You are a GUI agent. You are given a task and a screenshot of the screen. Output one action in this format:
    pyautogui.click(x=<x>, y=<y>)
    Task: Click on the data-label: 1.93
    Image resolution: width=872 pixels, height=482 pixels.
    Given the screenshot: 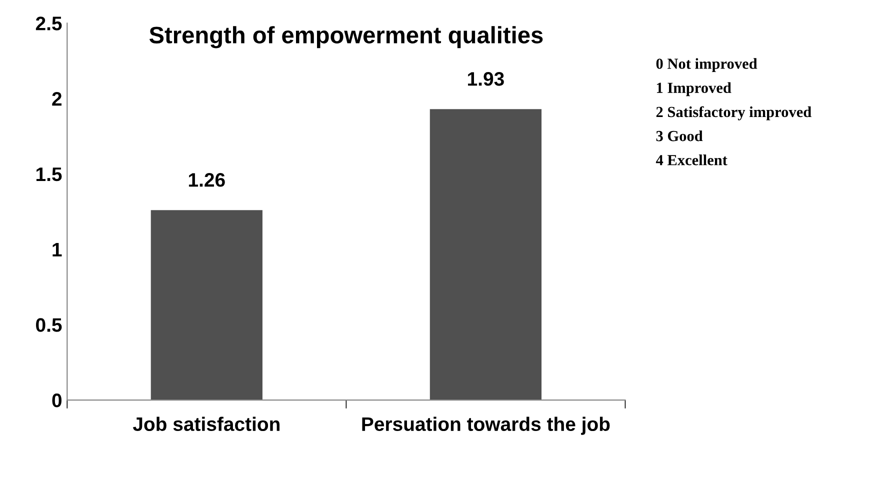 What is the action you would take?
    pyautogui.click(x=486, y=79)
    